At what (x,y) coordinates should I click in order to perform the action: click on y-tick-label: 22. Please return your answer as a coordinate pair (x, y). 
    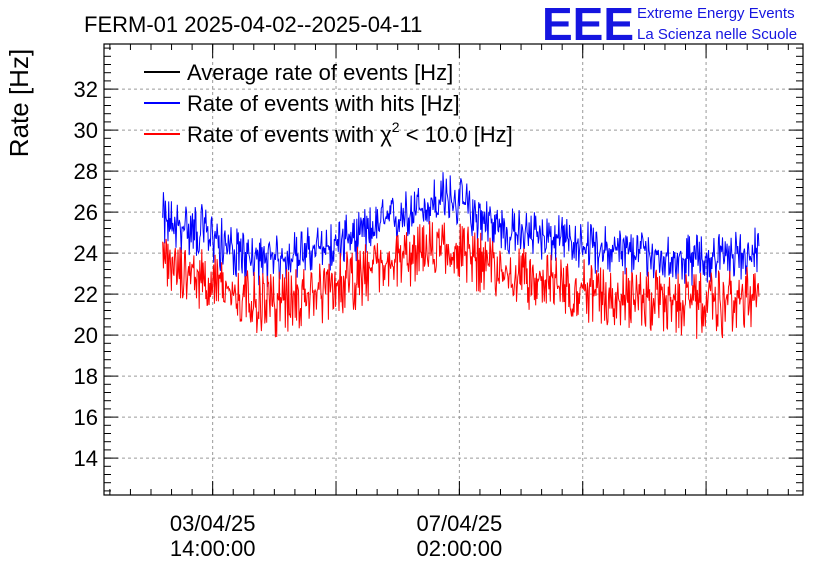
    Looking at the image, I should click on (86, 294).